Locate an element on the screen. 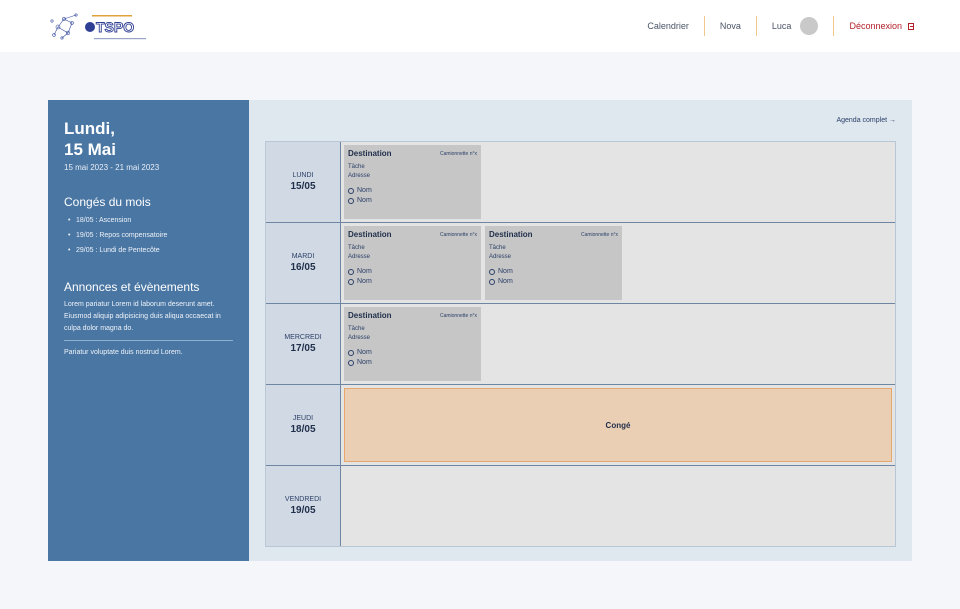 Image resolution: width=960 pixels, height=609 pixels. day-date: 19/05 is located at coordinates (303, 510).